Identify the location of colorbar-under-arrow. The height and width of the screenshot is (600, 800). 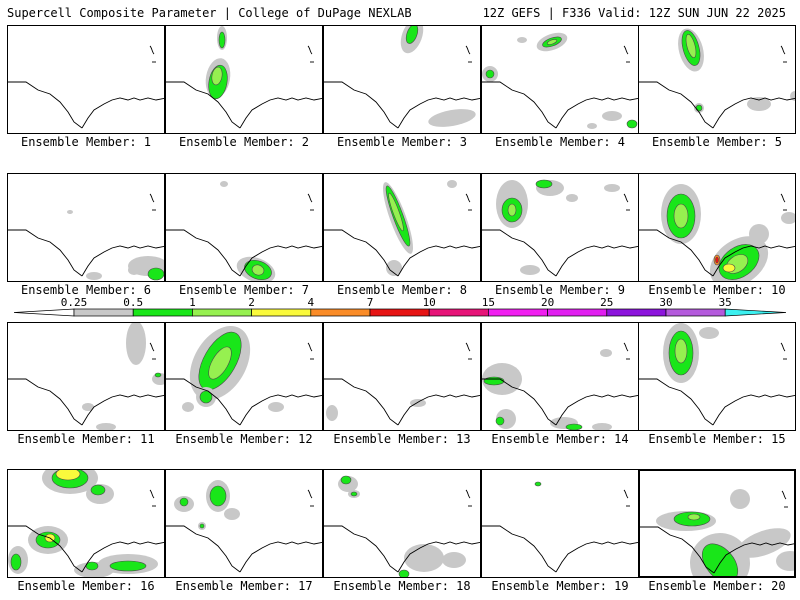
(44, 312).